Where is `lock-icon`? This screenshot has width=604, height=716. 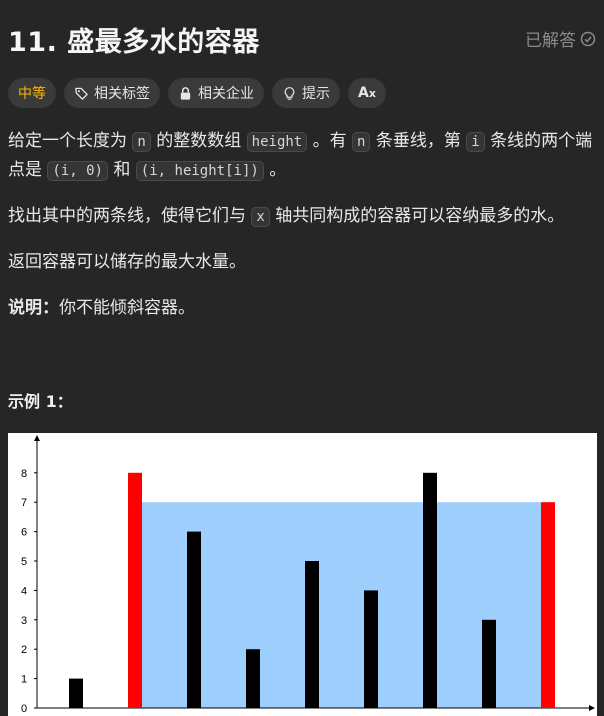
lock-icon is located at coordinates (185, 93).